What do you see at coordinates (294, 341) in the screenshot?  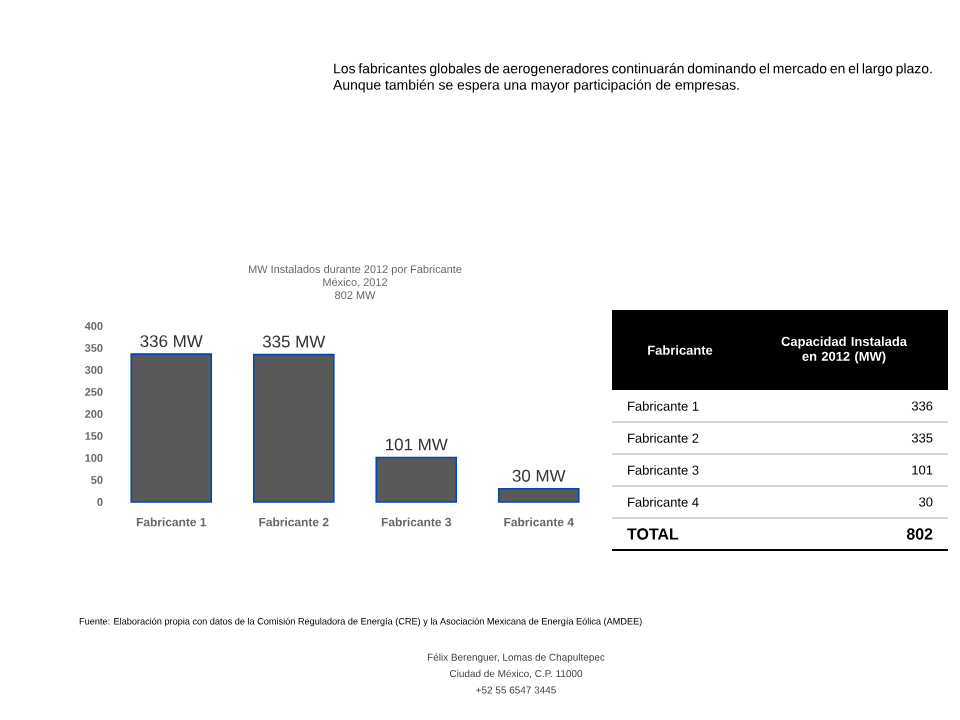 I see `data-label: 335 MW` at bounding box center [294, 341].